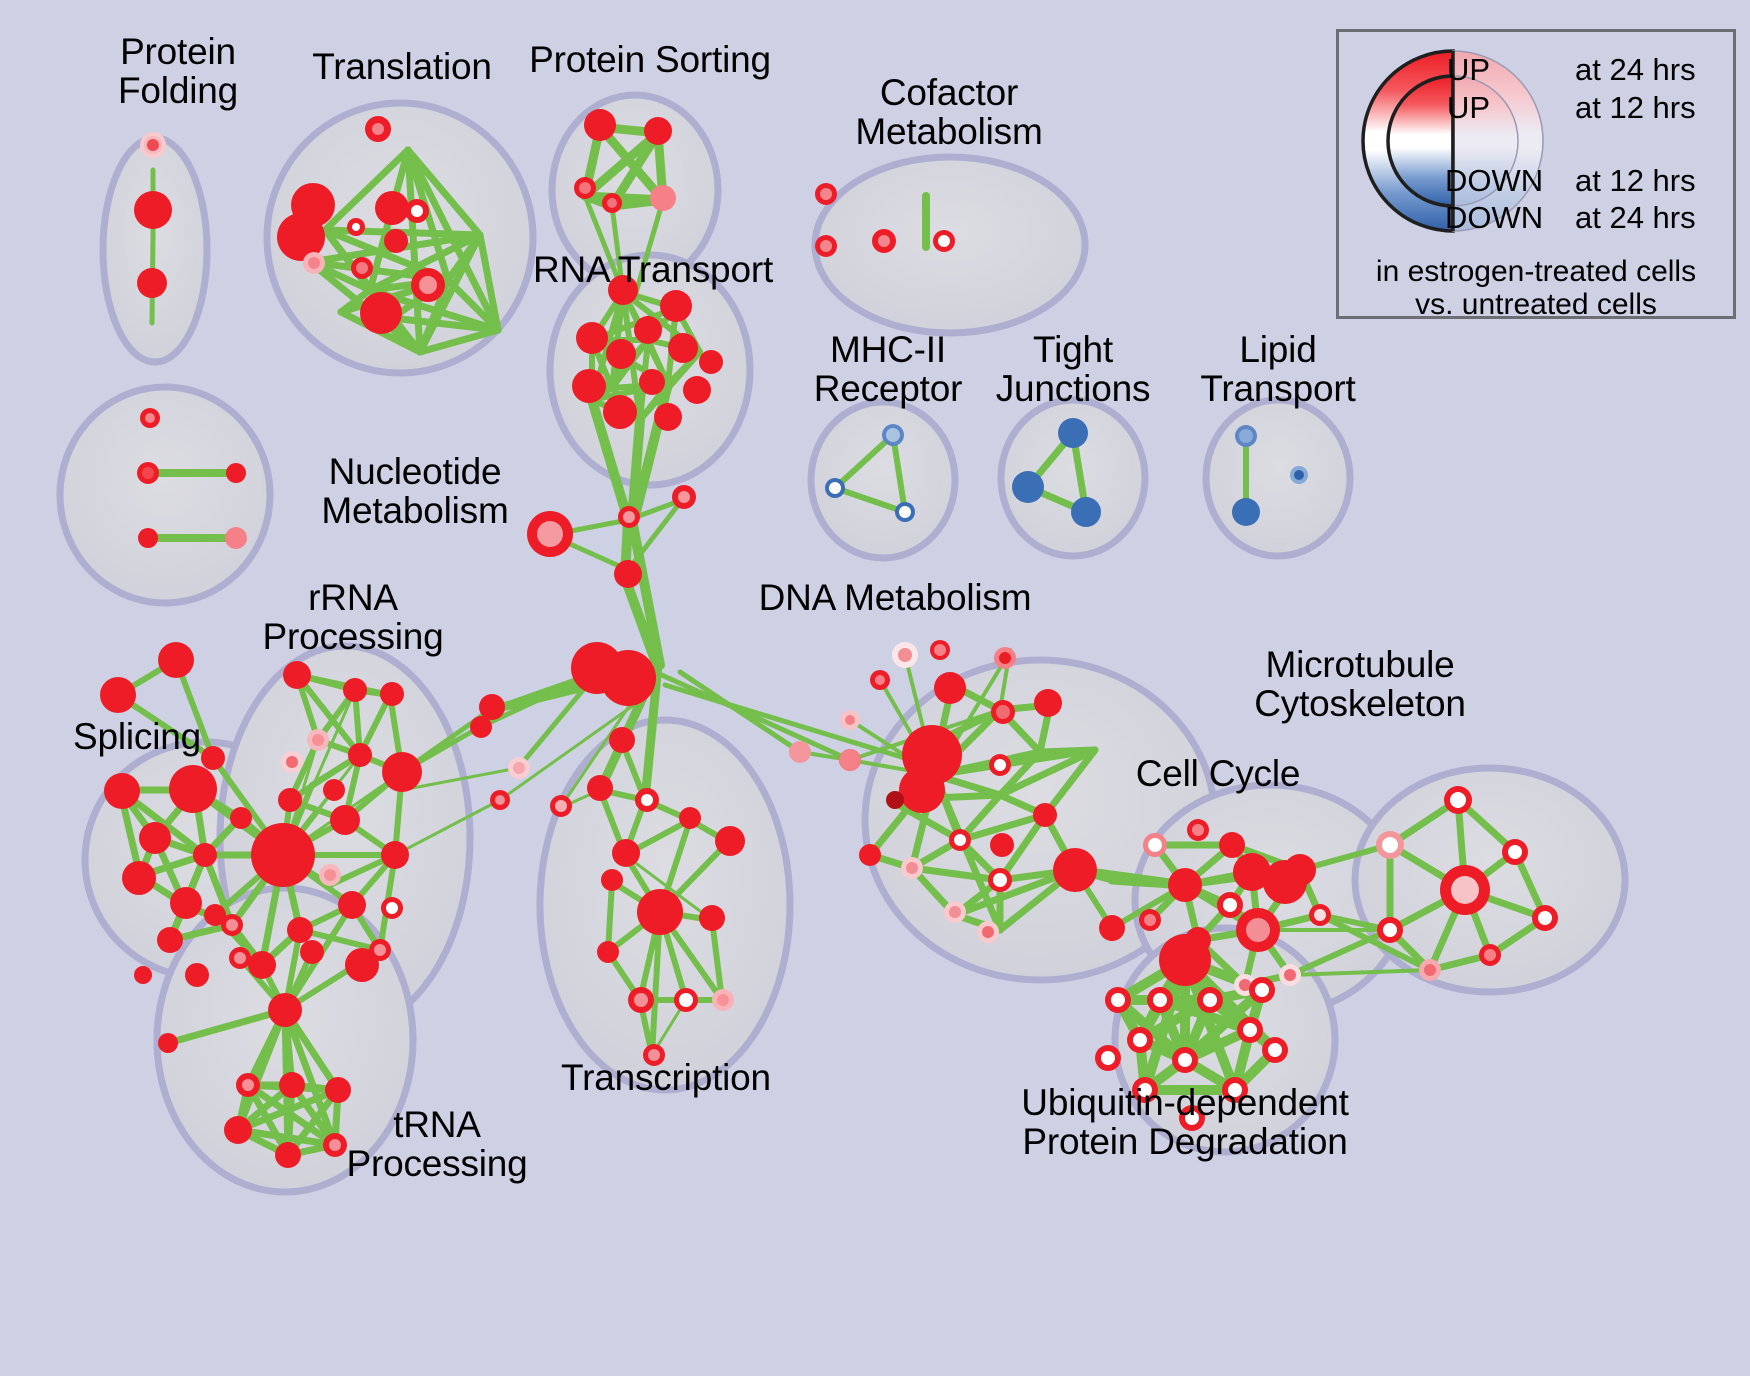 Image resolution: width=1750 pixels, height=1376 pixels. Describe the element at coordinates (870, 473) in the screenshot. I see `node-group-mhc-ii` at that location.